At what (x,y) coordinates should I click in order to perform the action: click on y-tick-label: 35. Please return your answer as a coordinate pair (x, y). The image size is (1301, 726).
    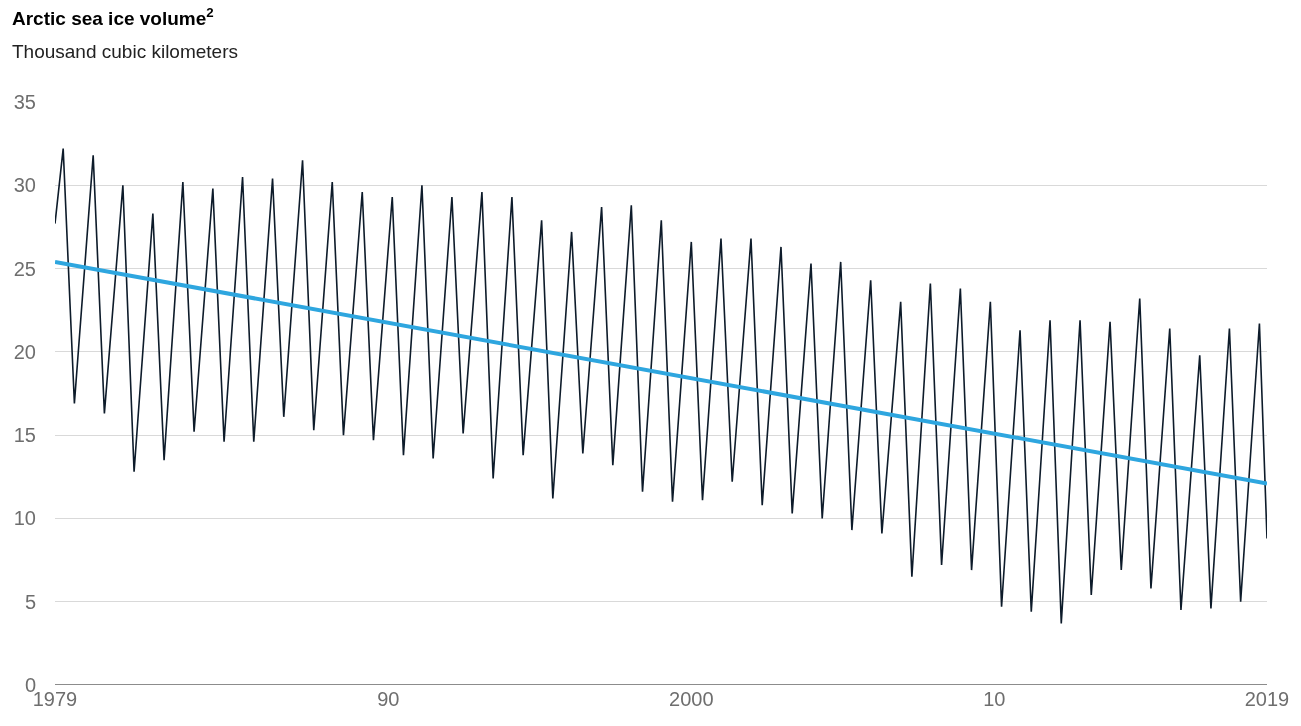
    Looking at the image, I should click on (24, 102).